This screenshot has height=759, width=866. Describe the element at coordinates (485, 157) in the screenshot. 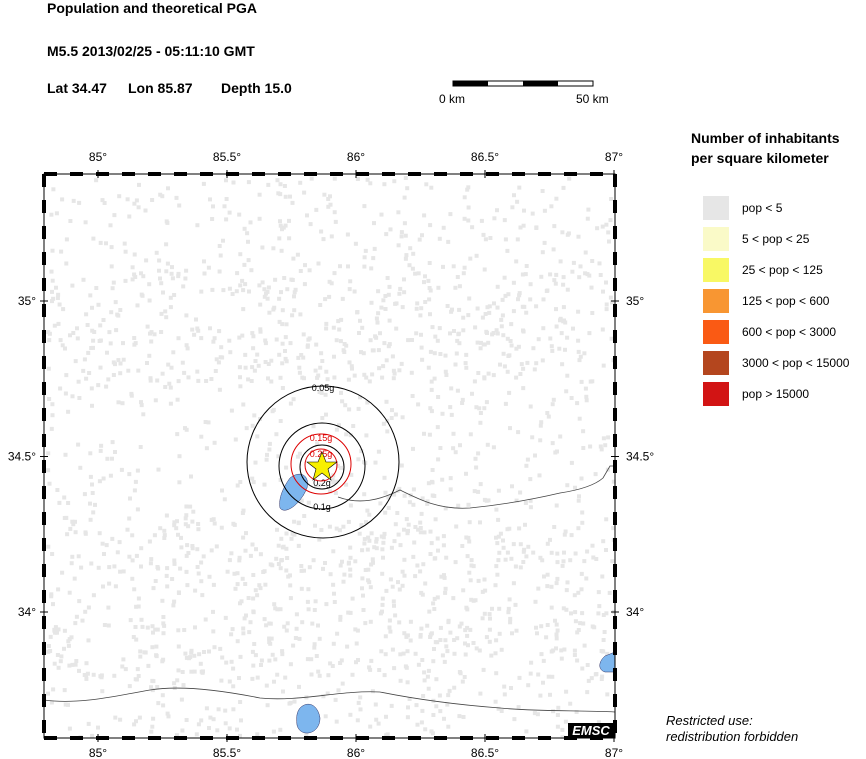

I see `lon-label: 86.5°` at that location.